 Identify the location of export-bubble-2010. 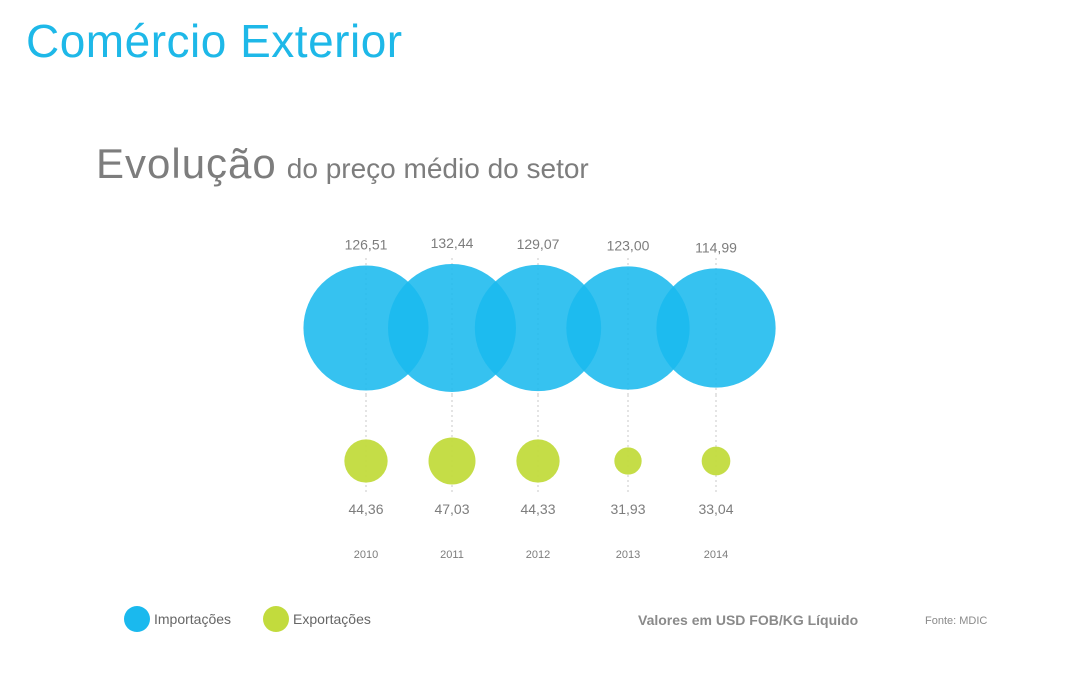
(366, 461).